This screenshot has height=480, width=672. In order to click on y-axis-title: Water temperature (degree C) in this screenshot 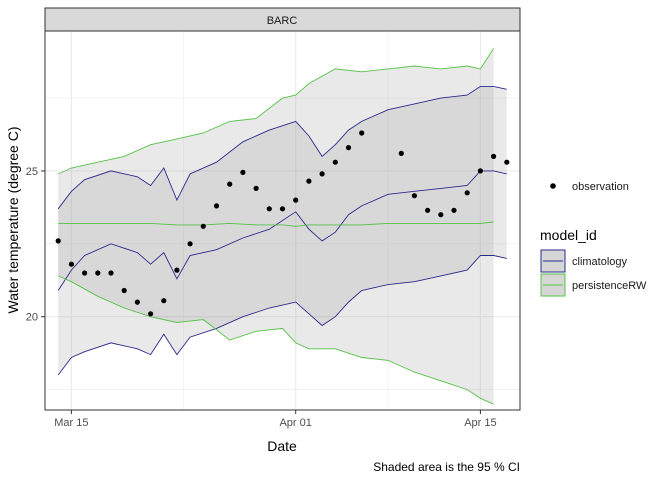, I will do `click(13, 220)`.